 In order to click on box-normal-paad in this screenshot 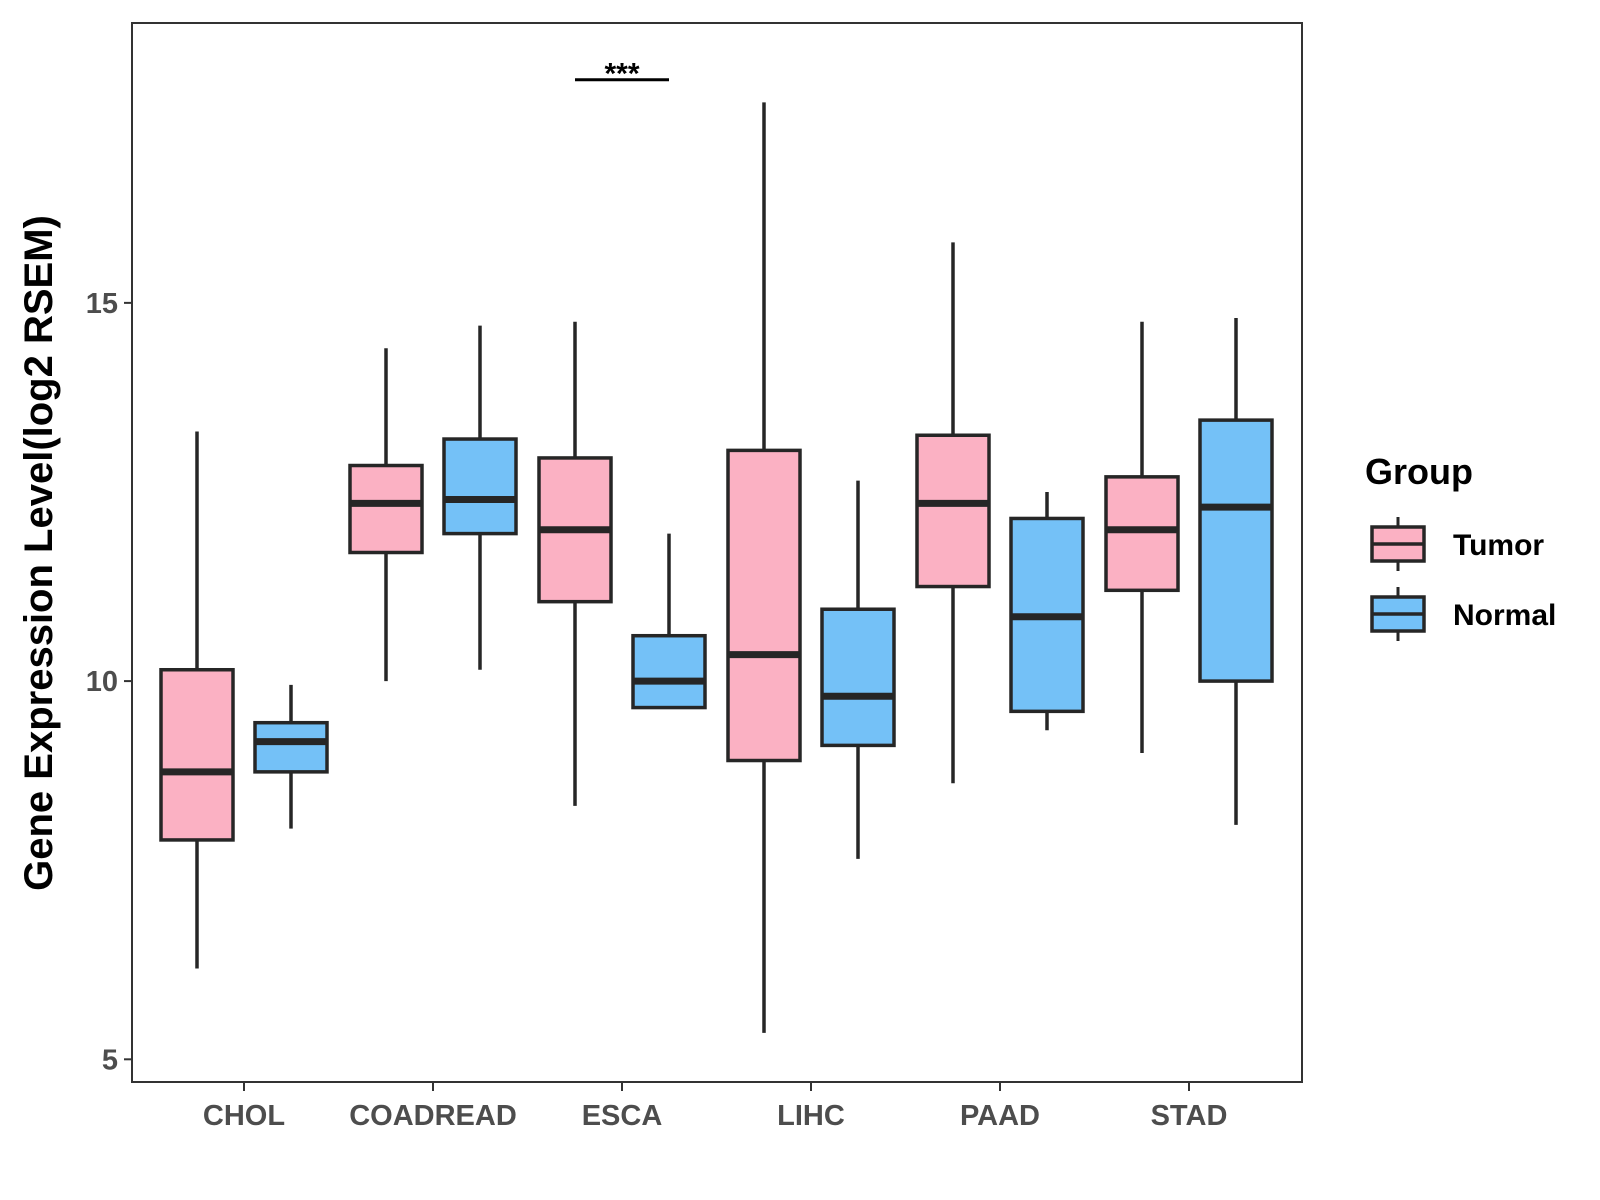, I will do `click(1047, 611)`.